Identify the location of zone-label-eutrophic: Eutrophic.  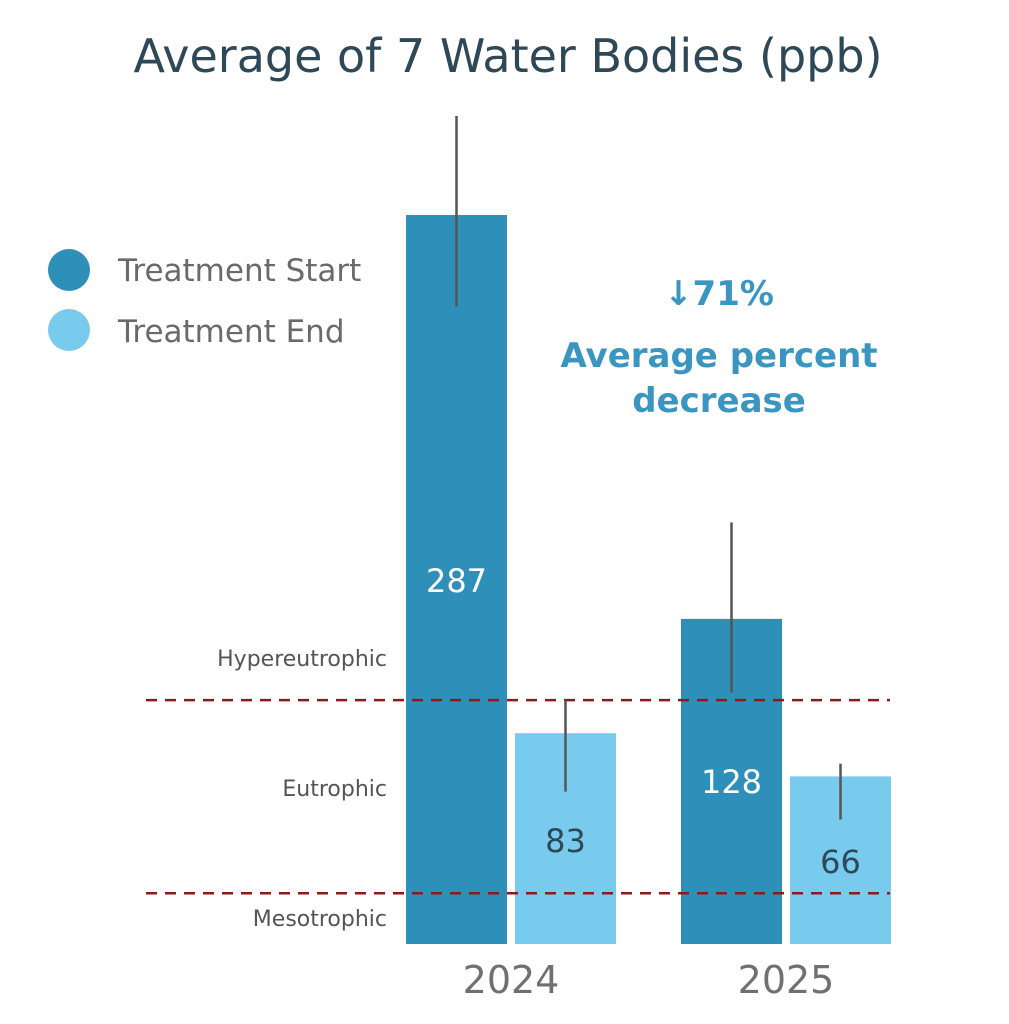
(334, 789).